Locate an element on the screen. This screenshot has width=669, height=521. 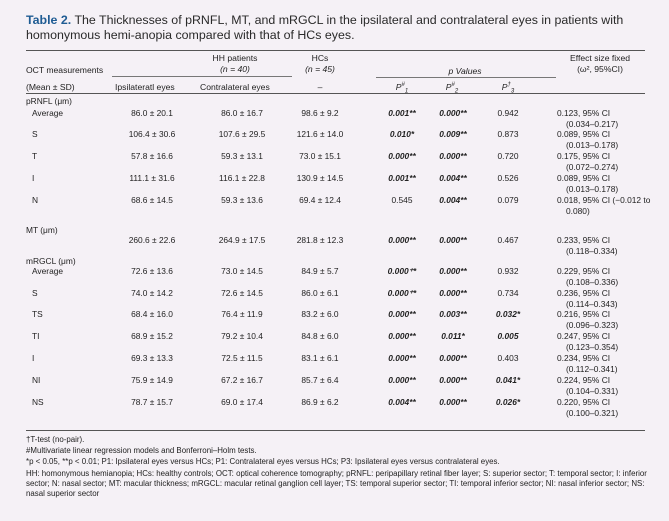
cell-effect-size: 0.220, 95% CI is located at coordinates (584, 402).